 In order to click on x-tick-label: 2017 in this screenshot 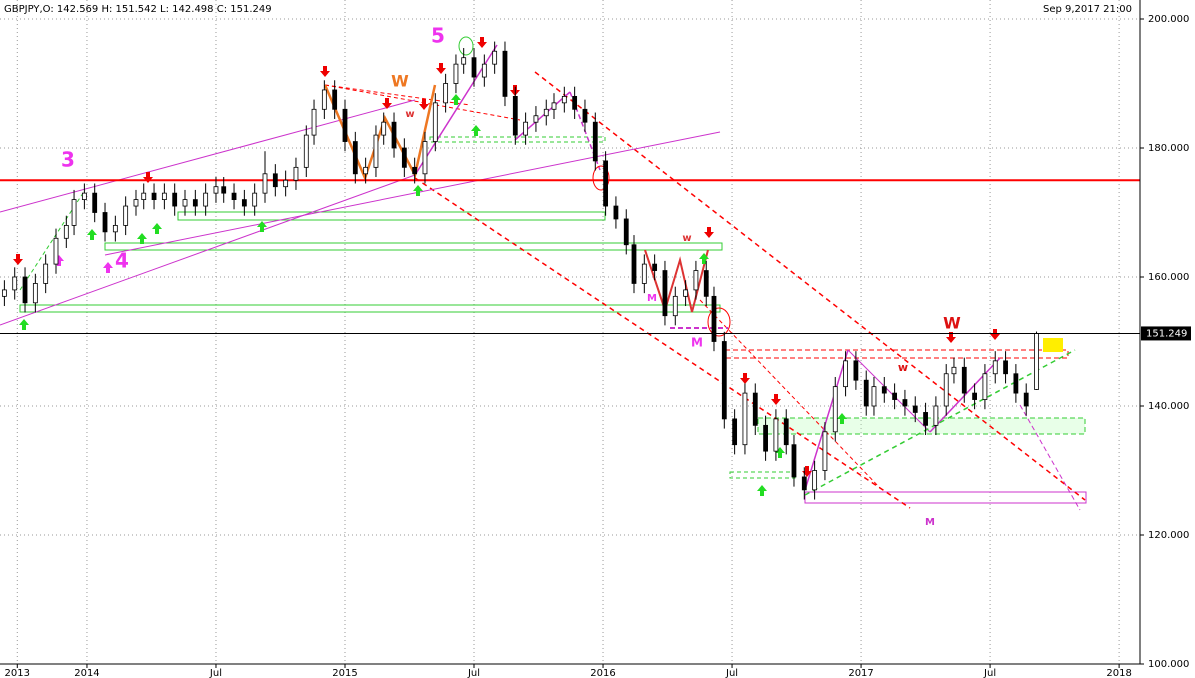, I will do `click(860, 673)`.